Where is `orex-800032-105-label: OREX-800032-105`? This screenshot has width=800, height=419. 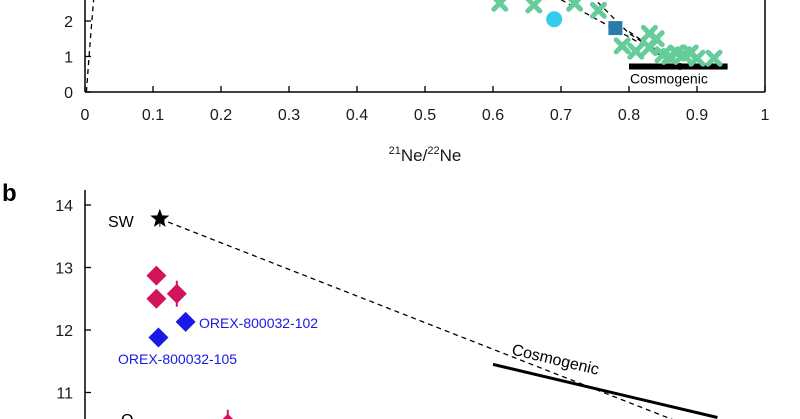
orex-800032-105-label: OREX-800032-105 is located at coordinates (177, 359).